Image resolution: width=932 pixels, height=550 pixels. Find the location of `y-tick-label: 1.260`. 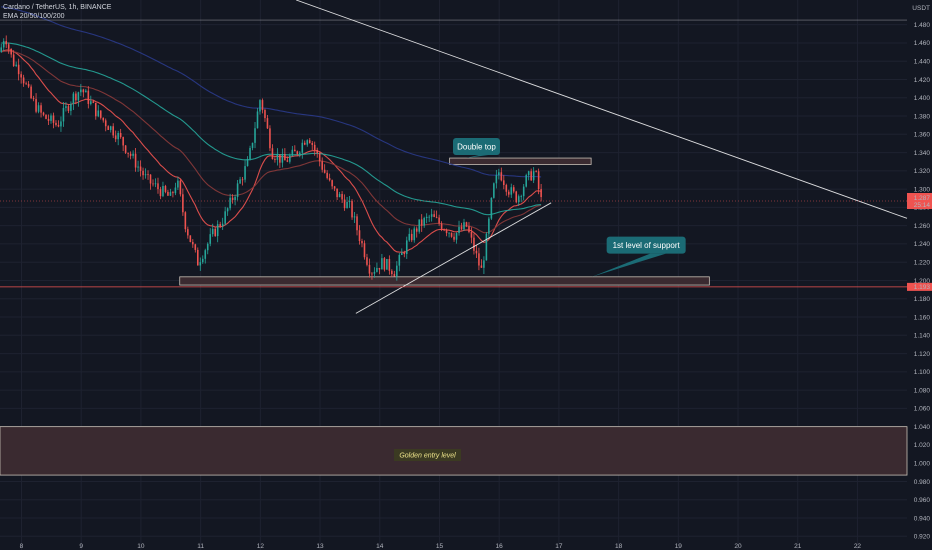

y-tick-label: 1.260 is located at coordinates (922, 226).